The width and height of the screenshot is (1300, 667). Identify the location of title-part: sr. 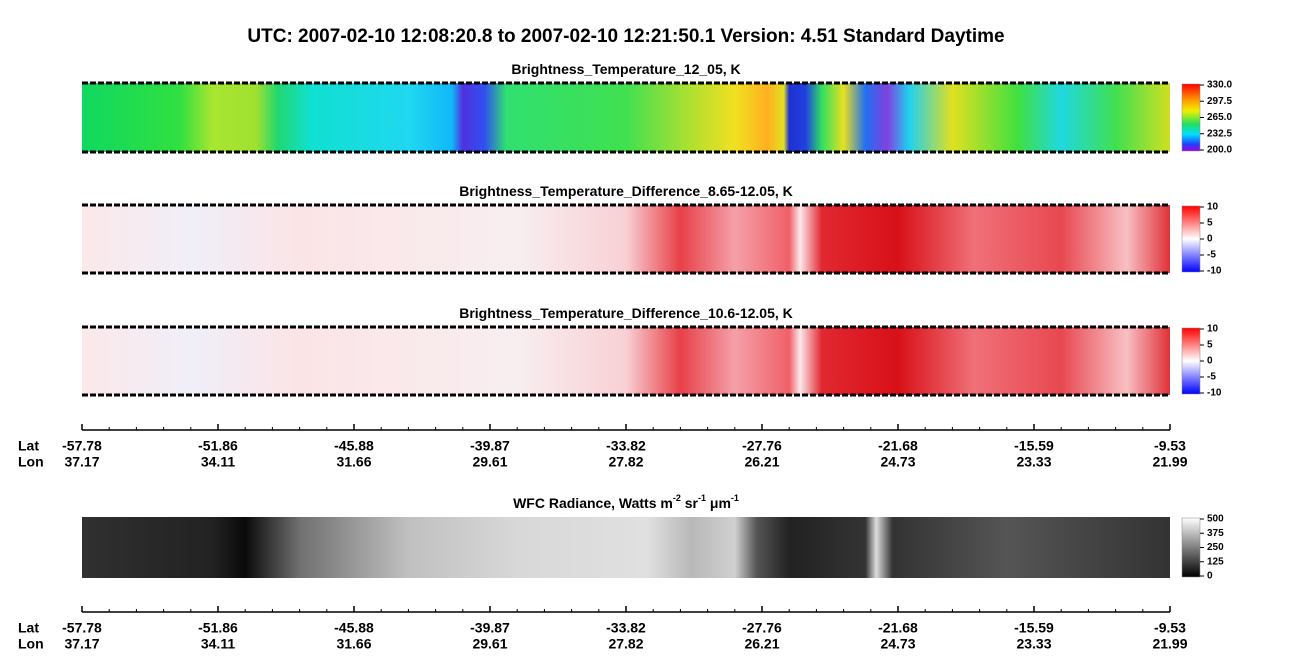
(690, 503).